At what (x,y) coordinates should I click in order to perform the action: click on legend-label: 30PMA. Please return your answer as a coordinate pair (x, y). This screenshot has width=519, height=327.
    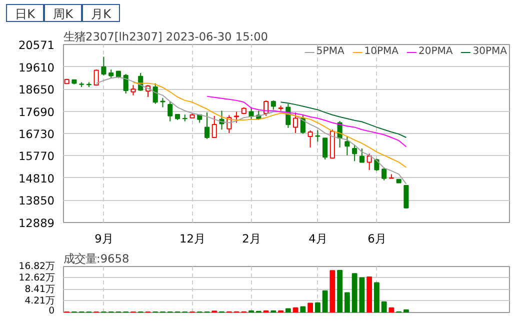
    Looking at the image, I should click on (489, 51).